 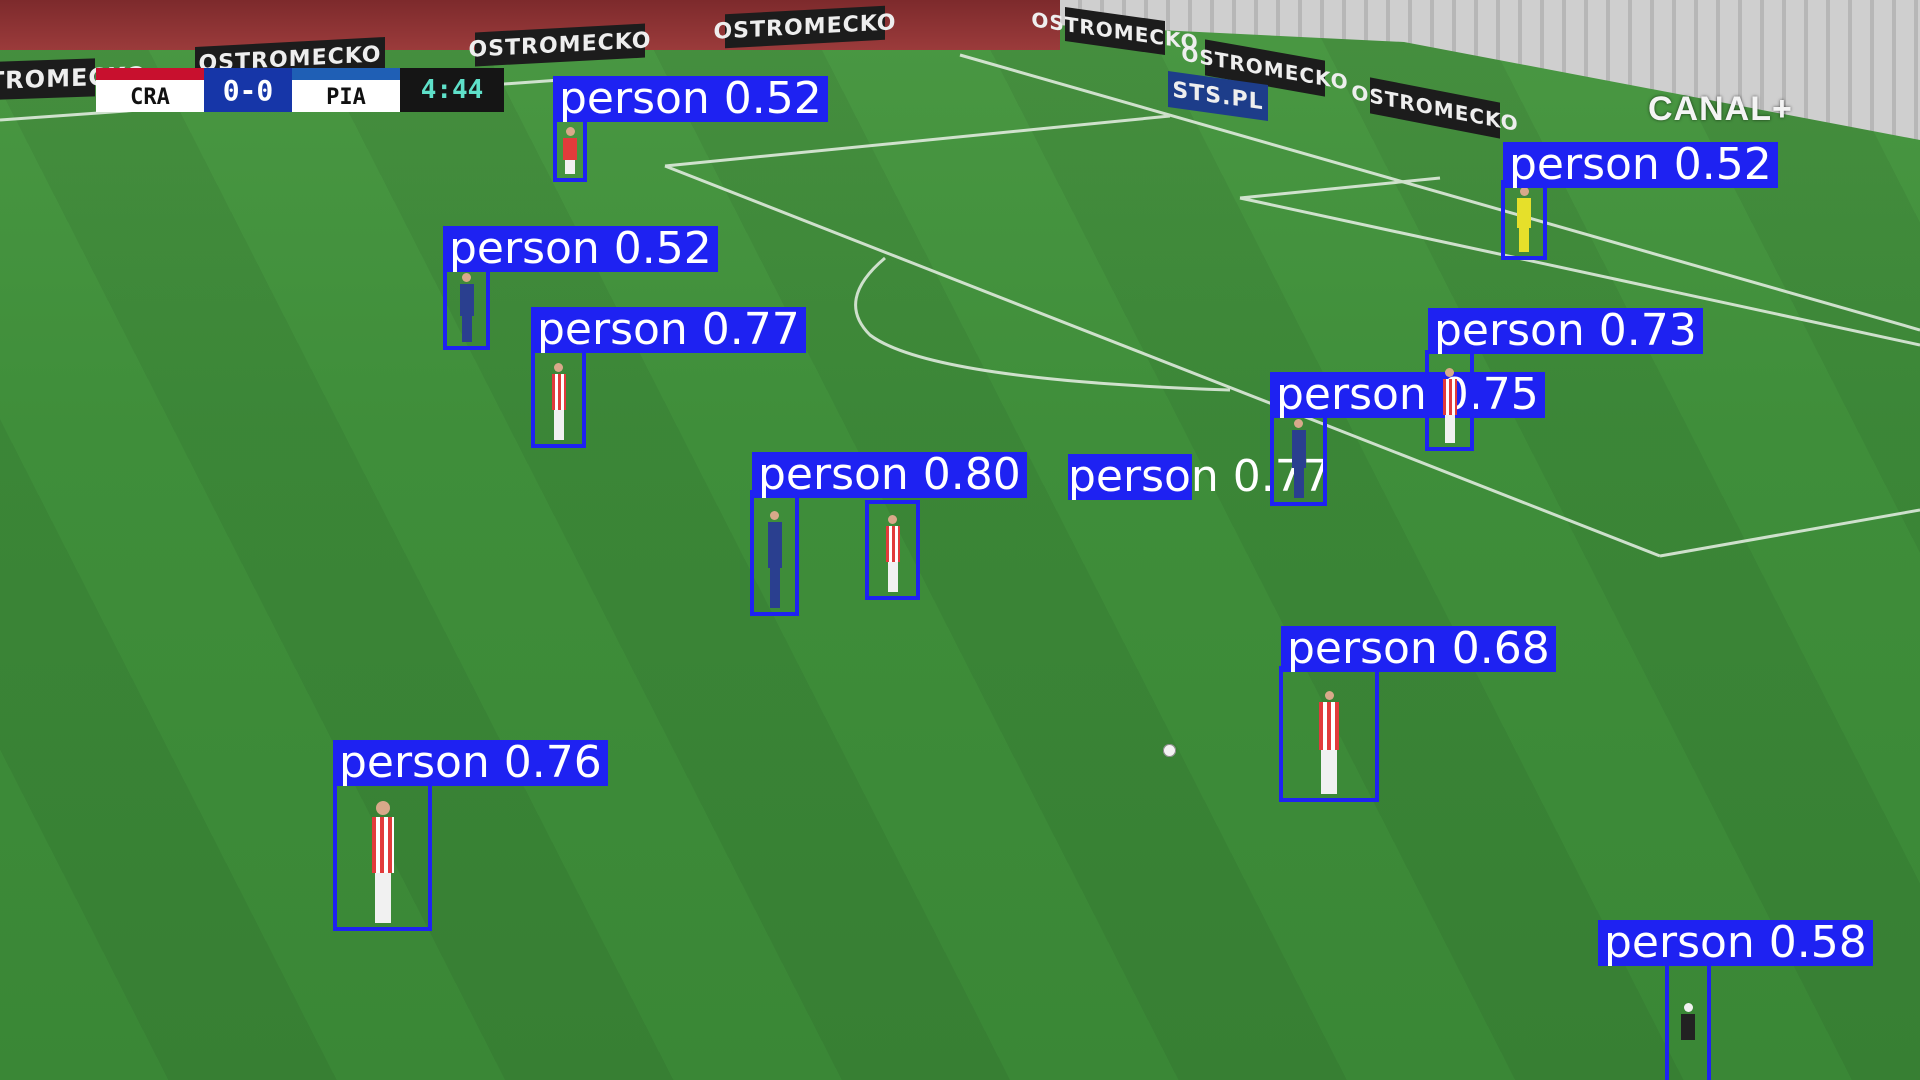 I want to click on bottle-figure, so click(x=1688, y=1021).